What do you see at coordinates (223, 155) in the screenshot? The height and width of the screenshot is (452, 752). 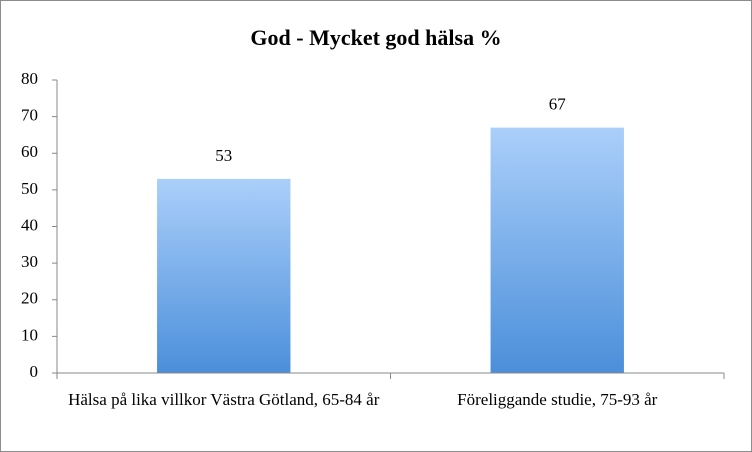 I see `data-label: 53` at bounding box center [223, 155].